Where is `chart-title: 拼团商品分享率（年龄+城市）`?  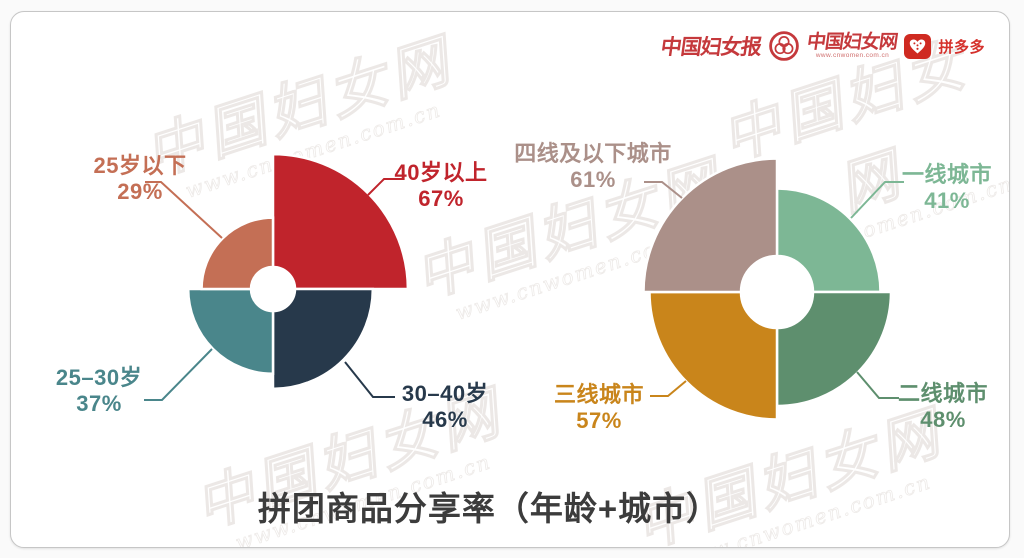
chart-title: 拼团商品分享率（年龄+城市） is located at coordinates (489, 508).